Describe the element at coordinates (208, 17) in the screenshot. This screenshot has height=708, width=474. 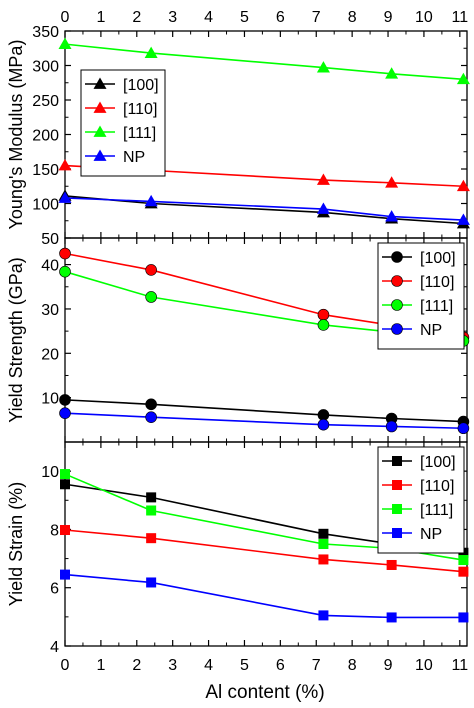
I see `x-tick-label-top: 4` at that location.